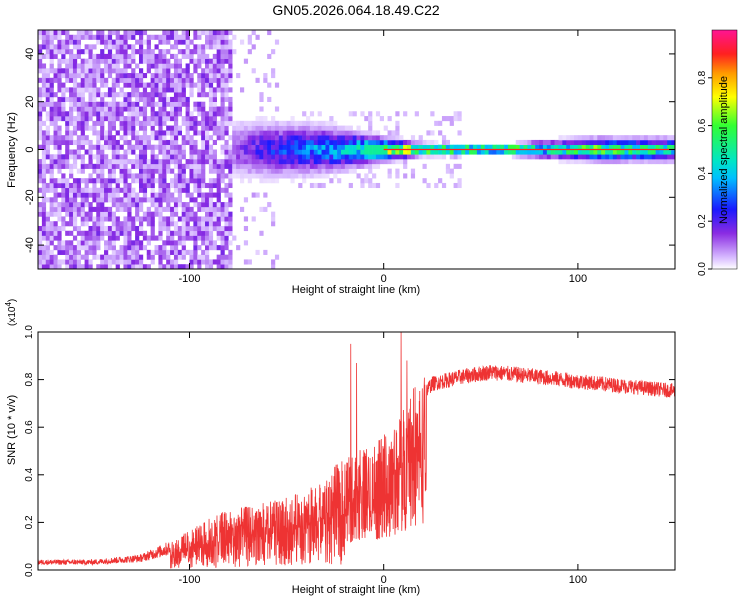 The width and height of the screenshot is (750, 600). I want to click on colorbar-axes: 0.00.20.40.60.8, so click(717, 152).